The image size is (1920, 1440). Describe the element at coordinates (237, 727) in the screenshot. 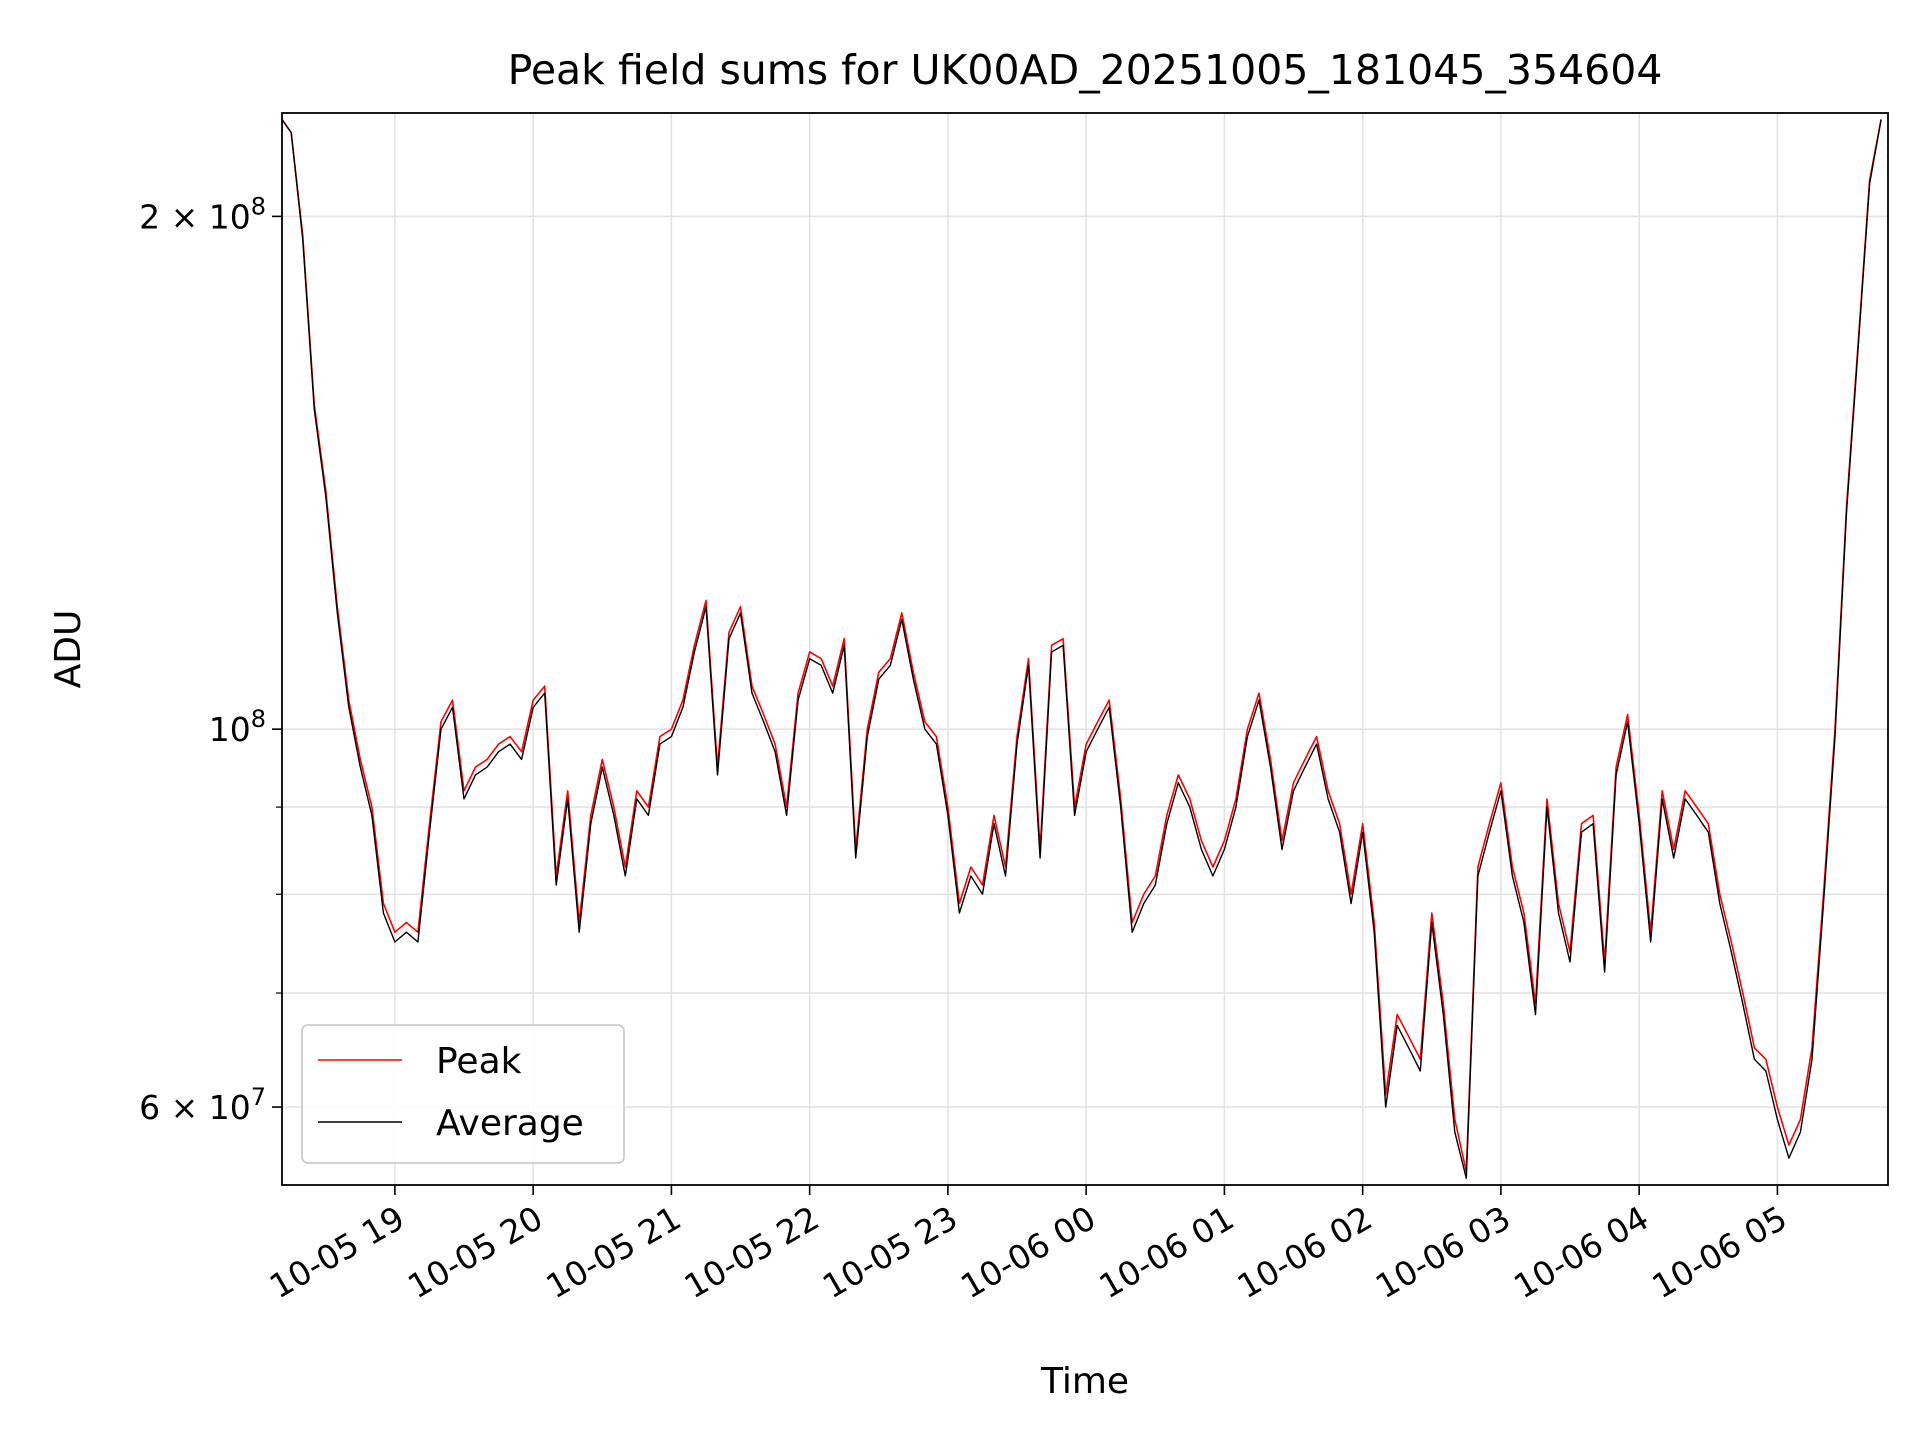

I see `y-tick-label: 108` at that location.